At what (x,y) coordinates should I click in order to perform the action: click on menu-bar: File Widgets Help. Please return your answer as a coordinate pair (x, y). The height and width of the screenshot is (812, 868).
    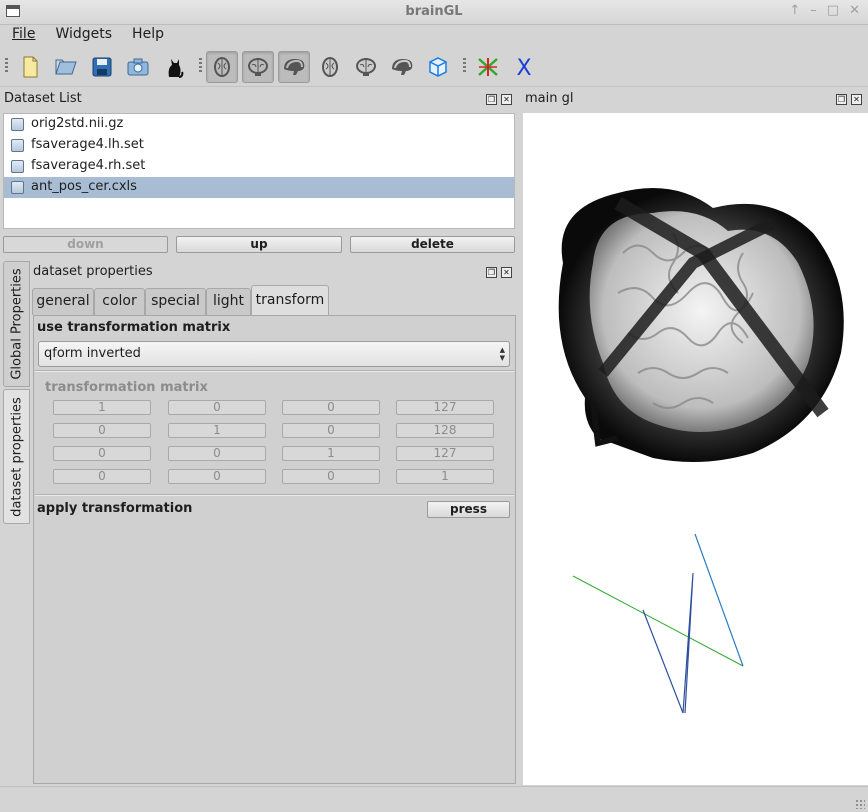
    Looking at the image, I should click on (434, 35).